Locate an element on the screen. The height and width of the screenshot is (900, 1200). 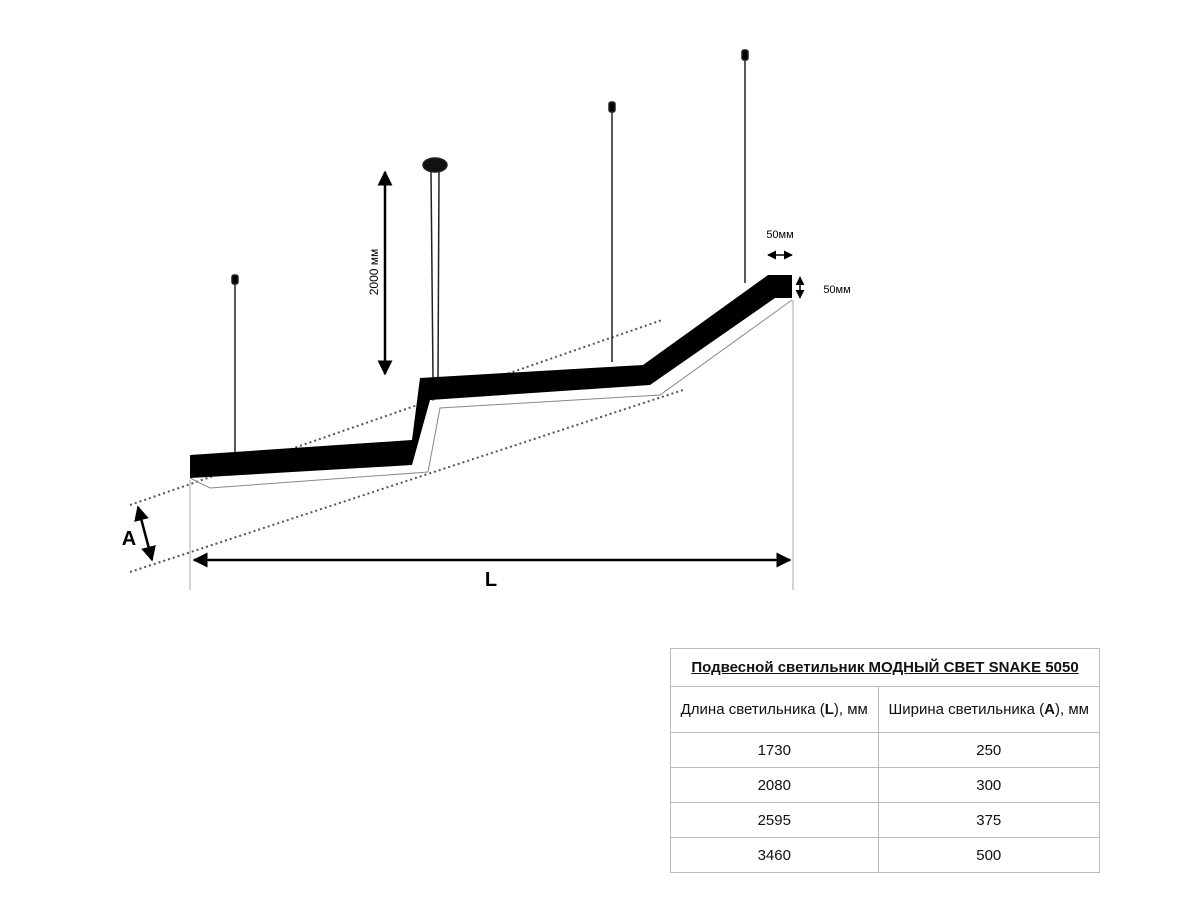
table-cell: 1730 is located at coordinates (774, 750).